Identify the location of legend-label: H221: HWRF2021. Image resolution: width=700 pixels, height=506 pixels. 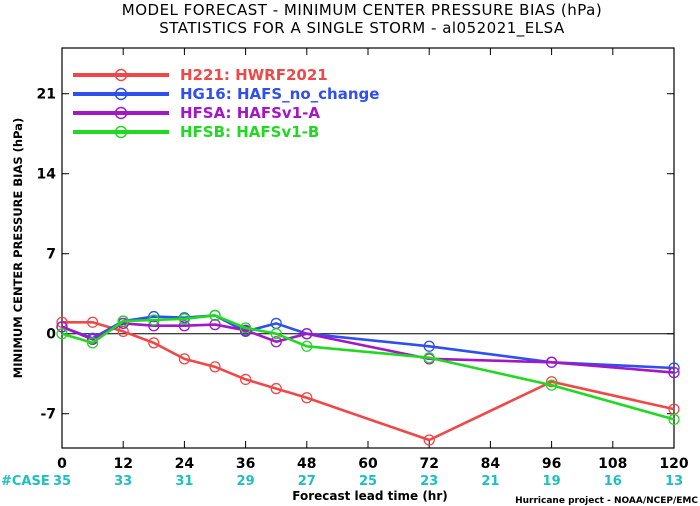
(254, 75).